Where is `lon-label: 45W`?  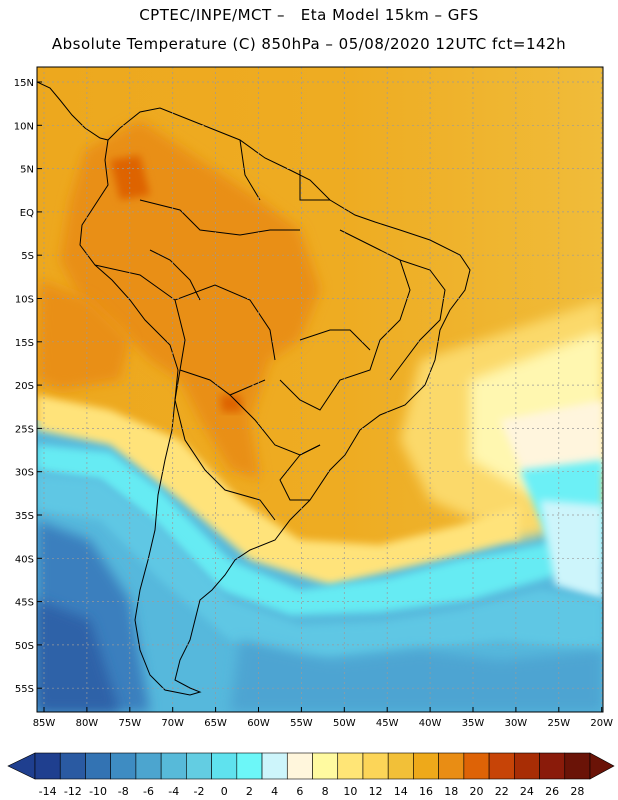 lon-label: 45W is located at coordinates (387, 723).